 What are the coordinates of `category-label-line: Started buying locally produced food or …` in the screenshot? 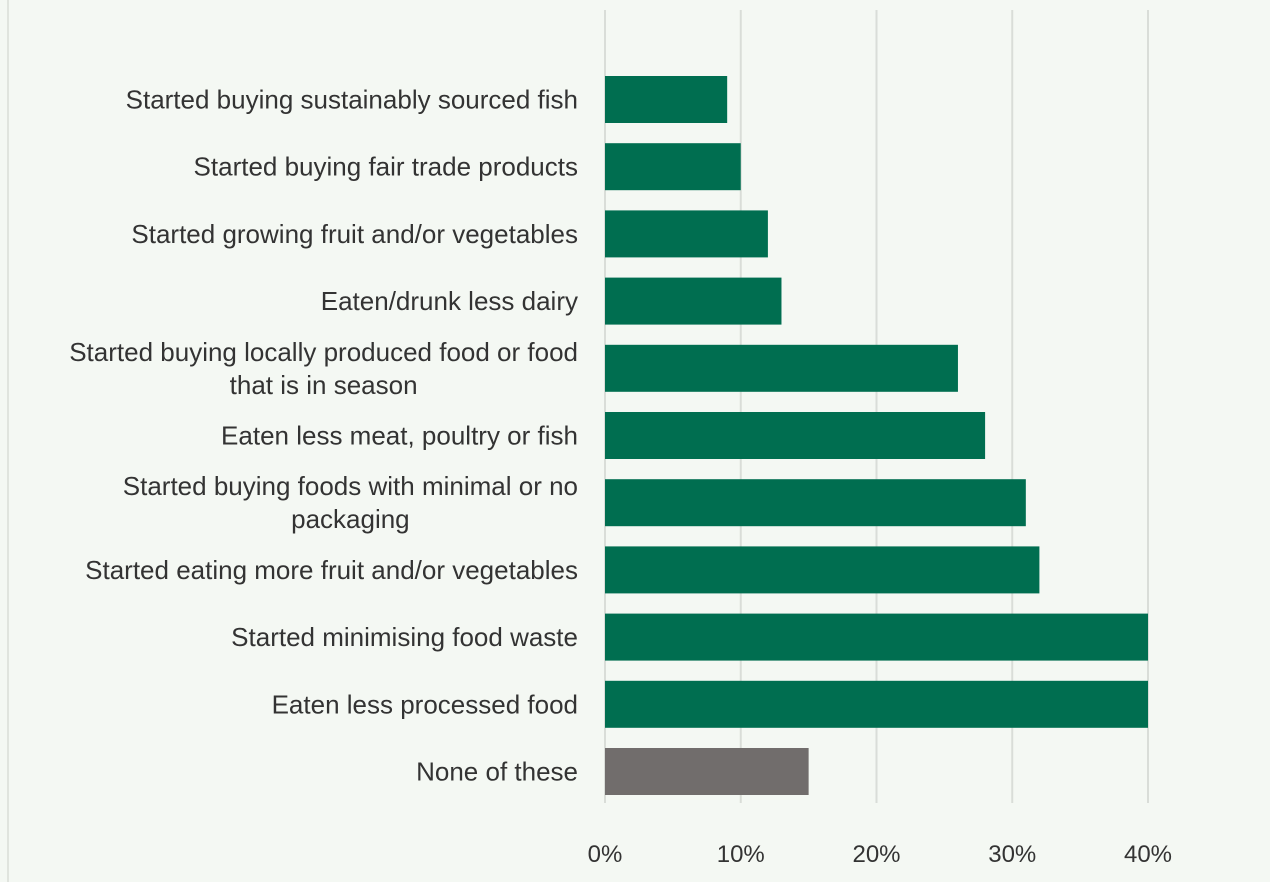 It's located at (323, 352).